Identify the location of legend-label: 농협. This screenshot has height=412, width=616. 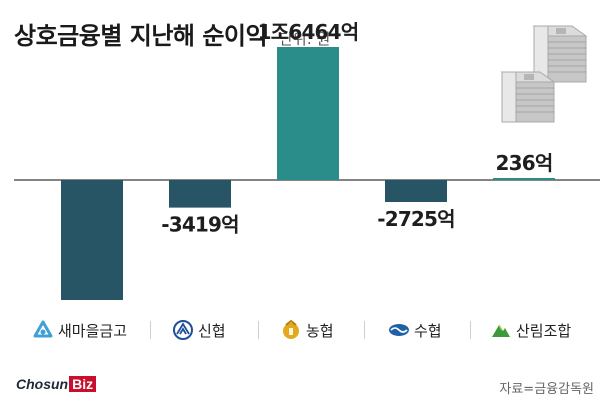
(320, 330).